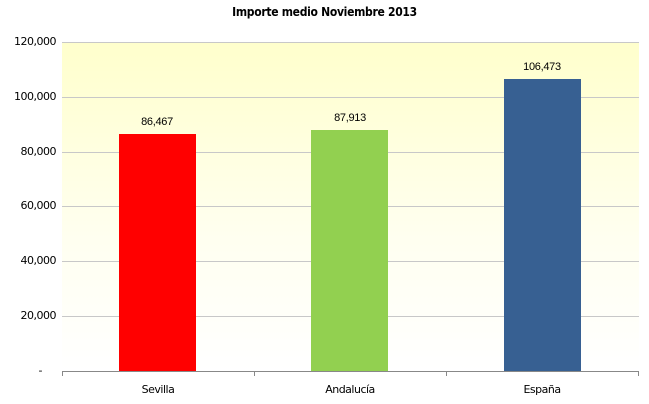 The image size is (649, 404). What do you see at coordinates (350, 118) in the screenshot?
I see `value-label-andalucia: 87,913` at bounding box center [350, 118].